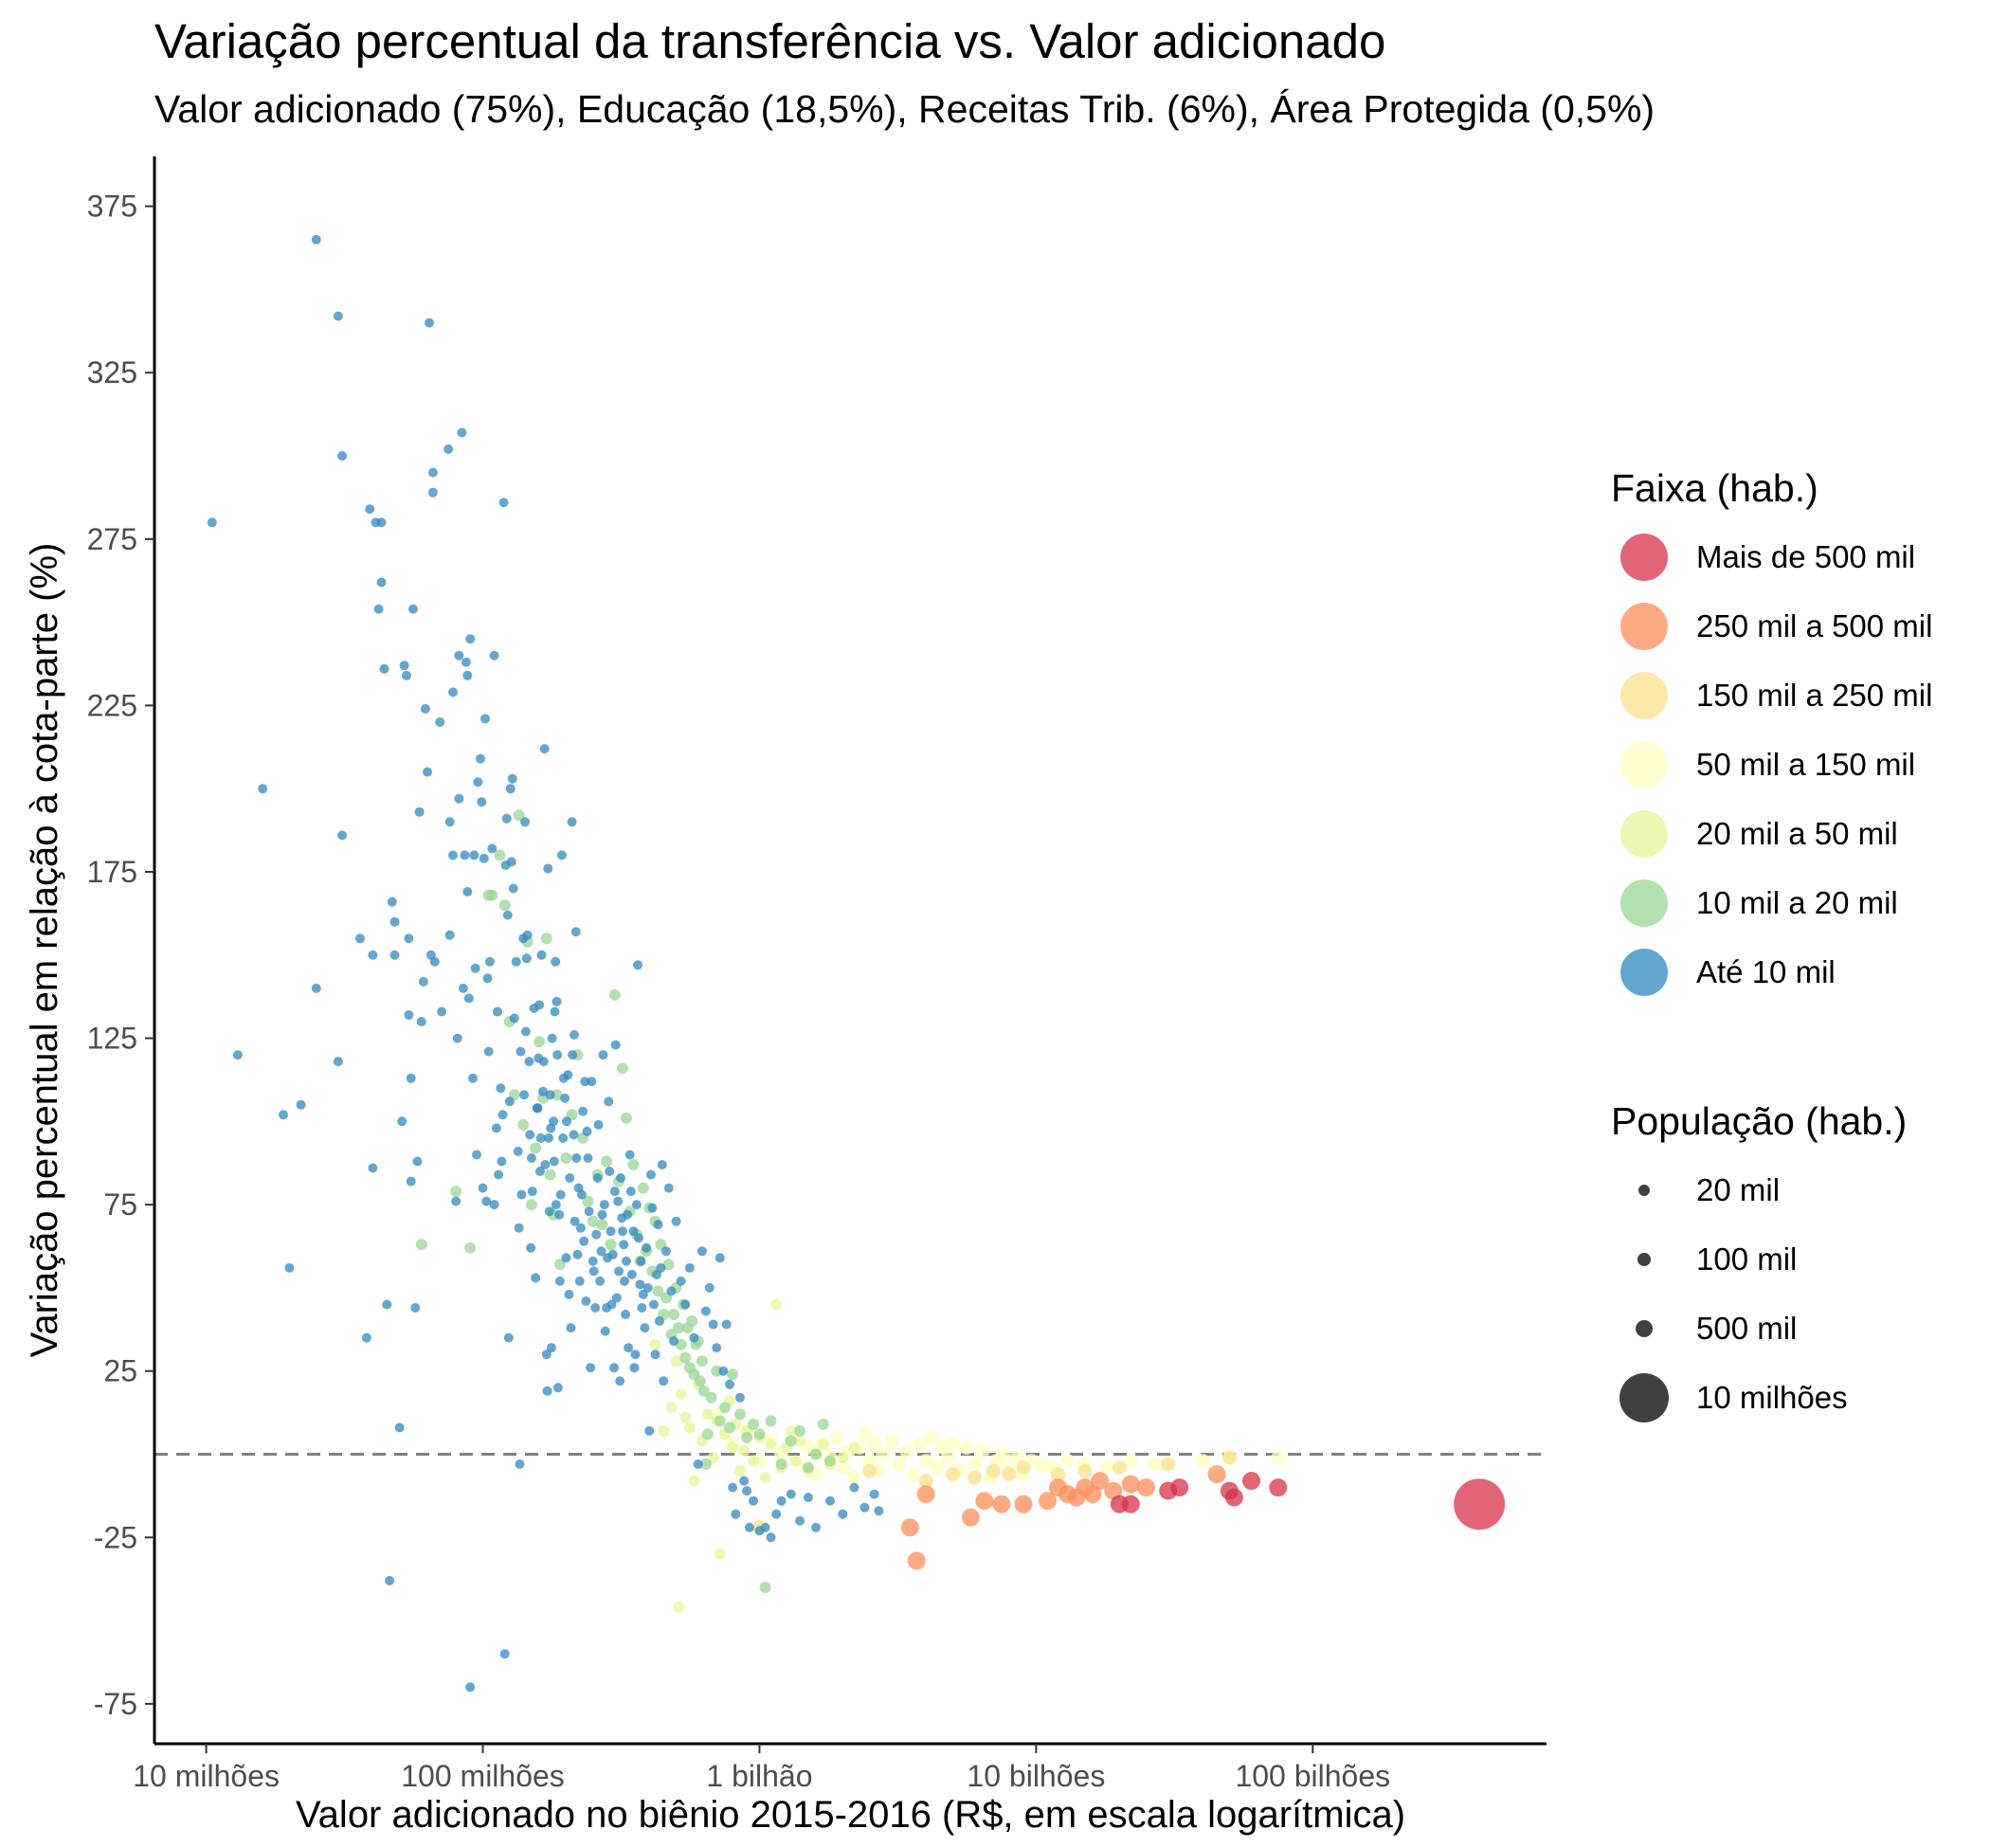 This screenshot has height=1848, width=1990. Describe the element at coordinates (1738, 1189) in the screenshot. I see `size-legend-label: 20 mil` at that location.